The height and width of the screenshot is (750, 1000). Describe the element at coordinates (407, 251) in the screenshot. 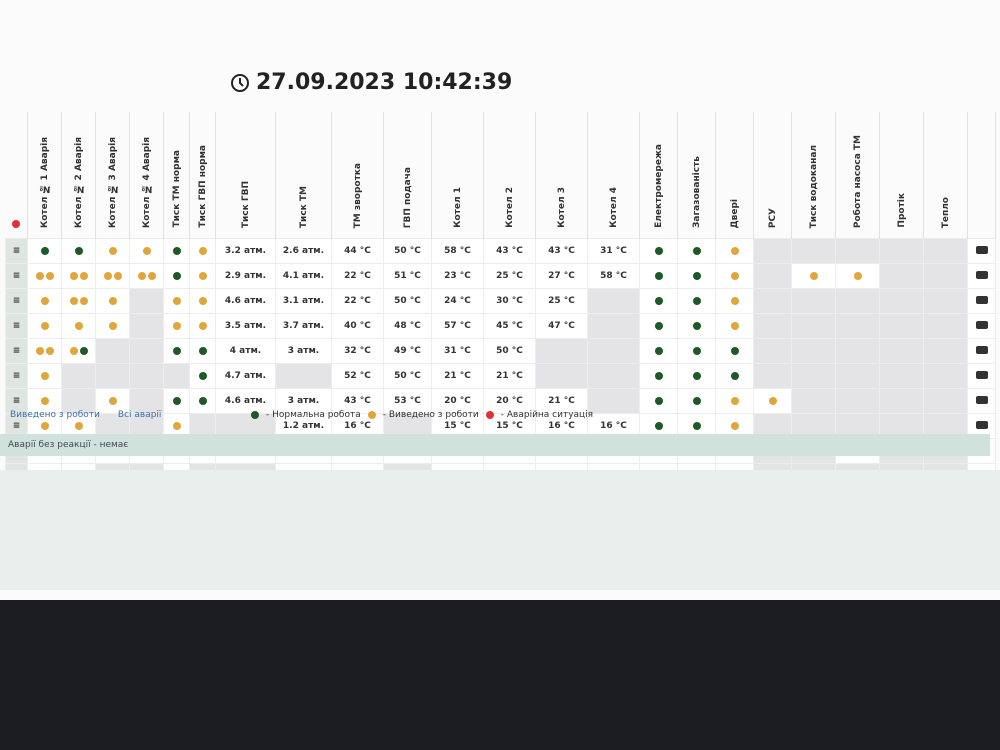

I see `value-cell: 50 °C` at that location.